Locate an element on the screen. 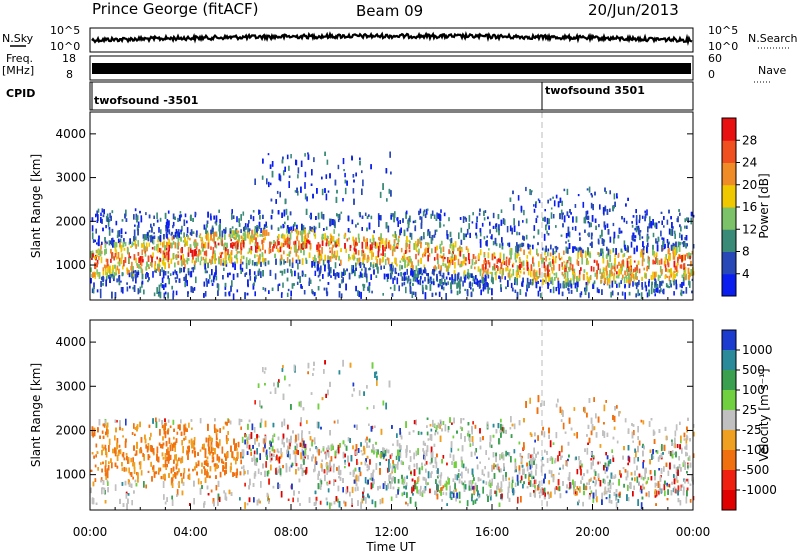 This screenshot has width=800, height=558. cpid-entry-1: twofsound -3501 is located at coordinates (146, 100).